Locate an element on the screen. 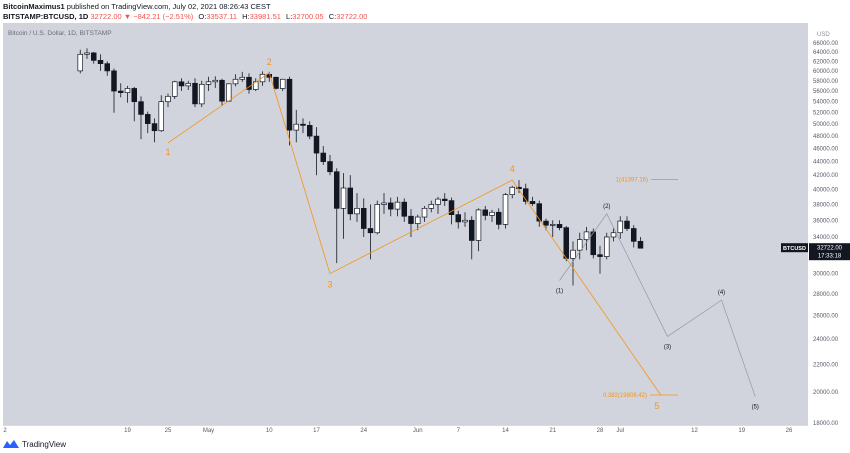  x-tick-label: 24 is located at coordinates (363, 431).